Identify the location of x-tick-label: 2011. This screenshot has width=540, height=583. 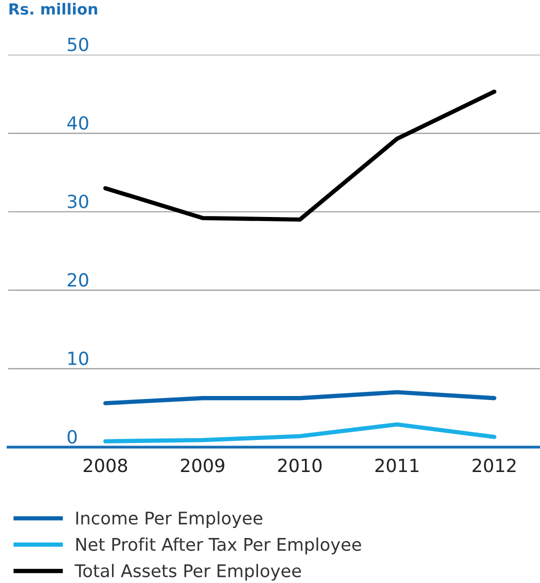
(396, 465).